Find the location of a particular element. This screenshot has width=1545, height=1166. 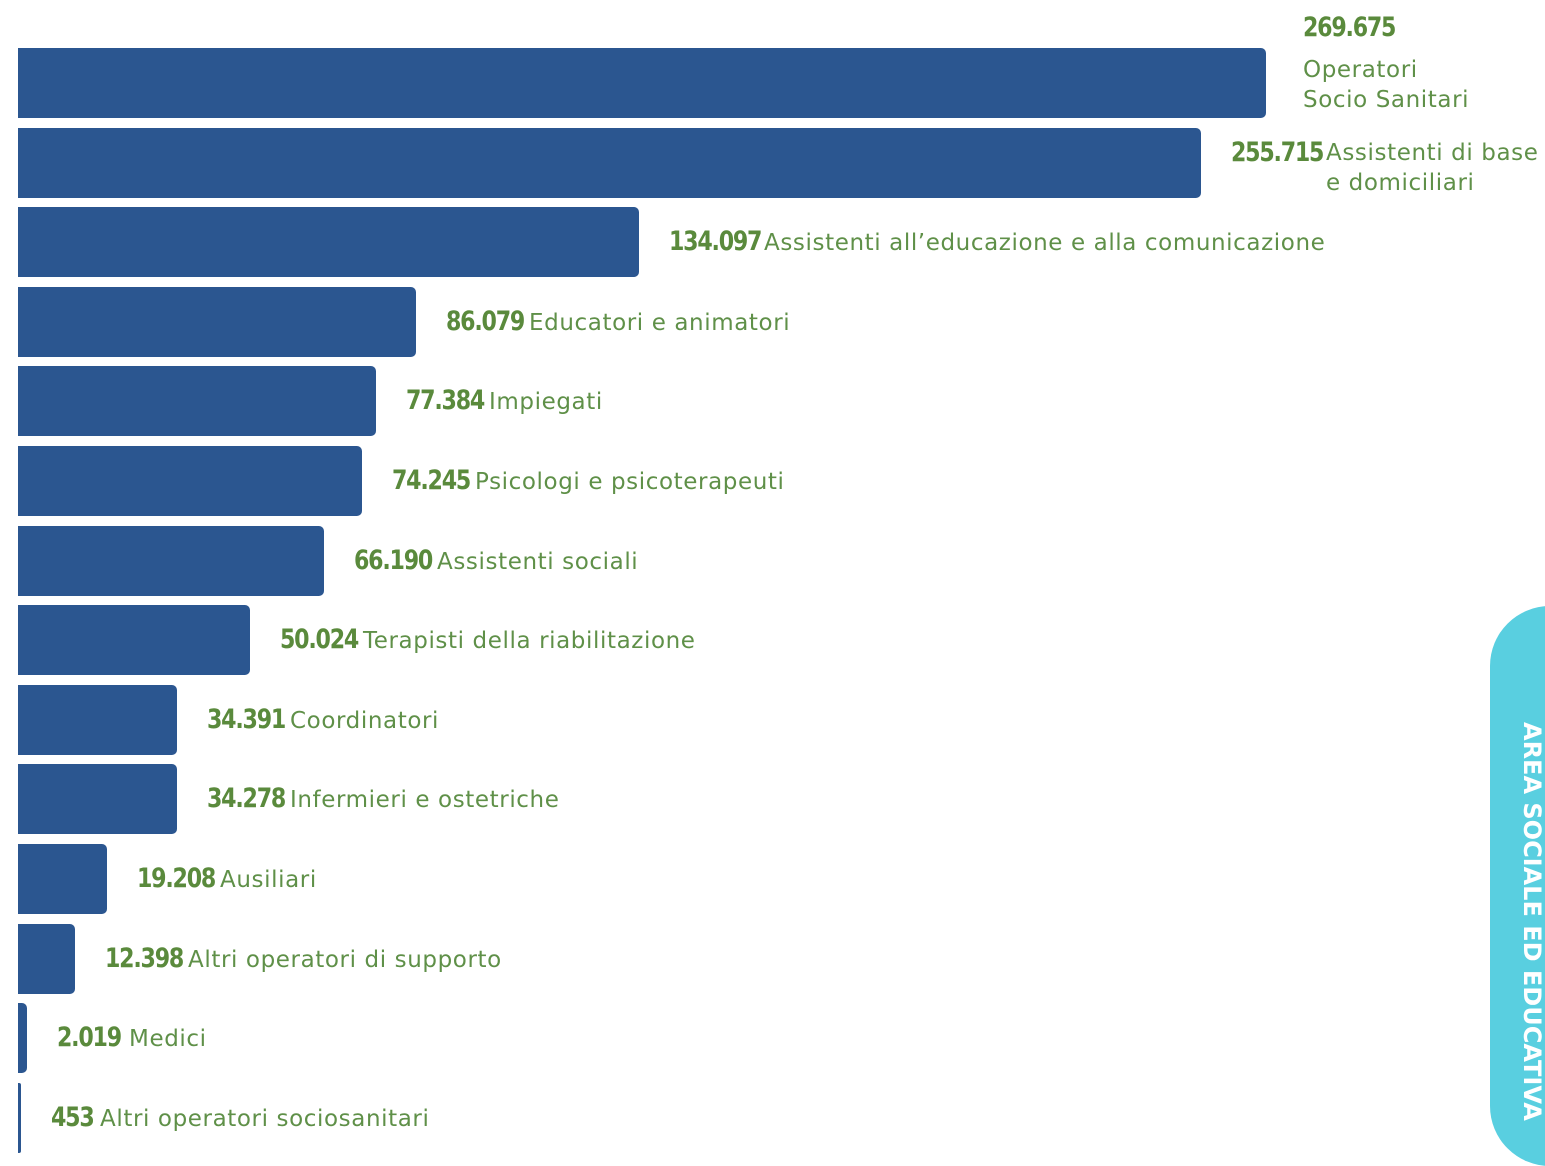

bar-category-label-line: Coordinatori is located at coordinates (365, 721).